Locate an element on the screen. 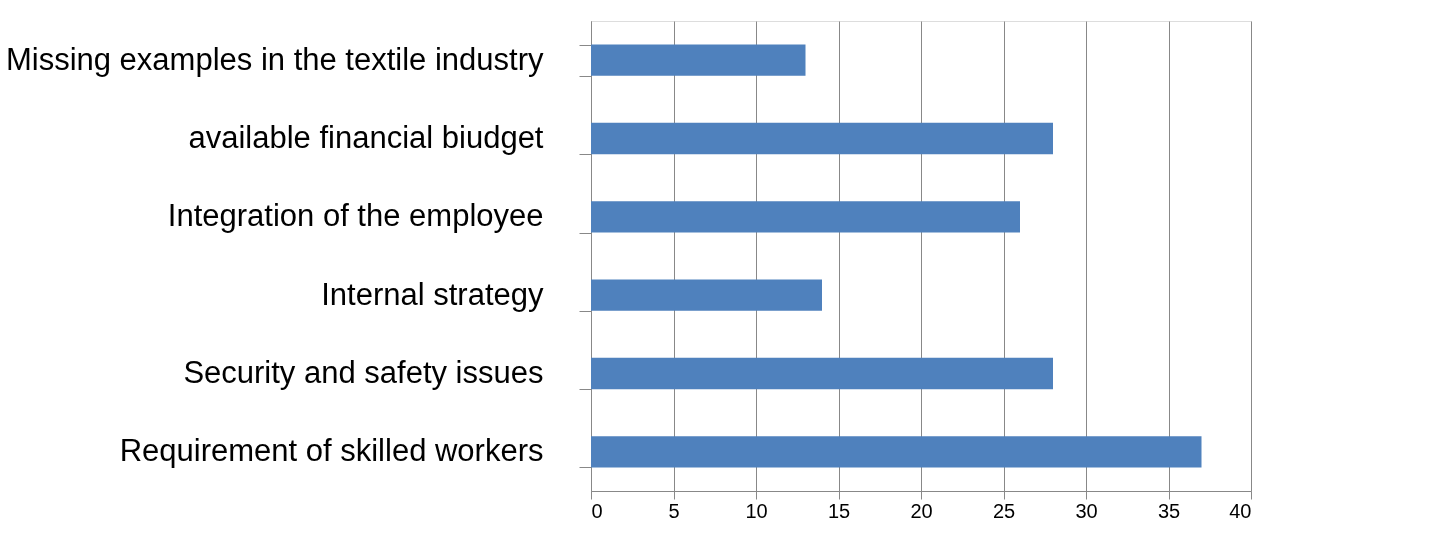 The image size is (1447, 537). y-tick-label: Internal strategy is located at coordinates (432, 294).